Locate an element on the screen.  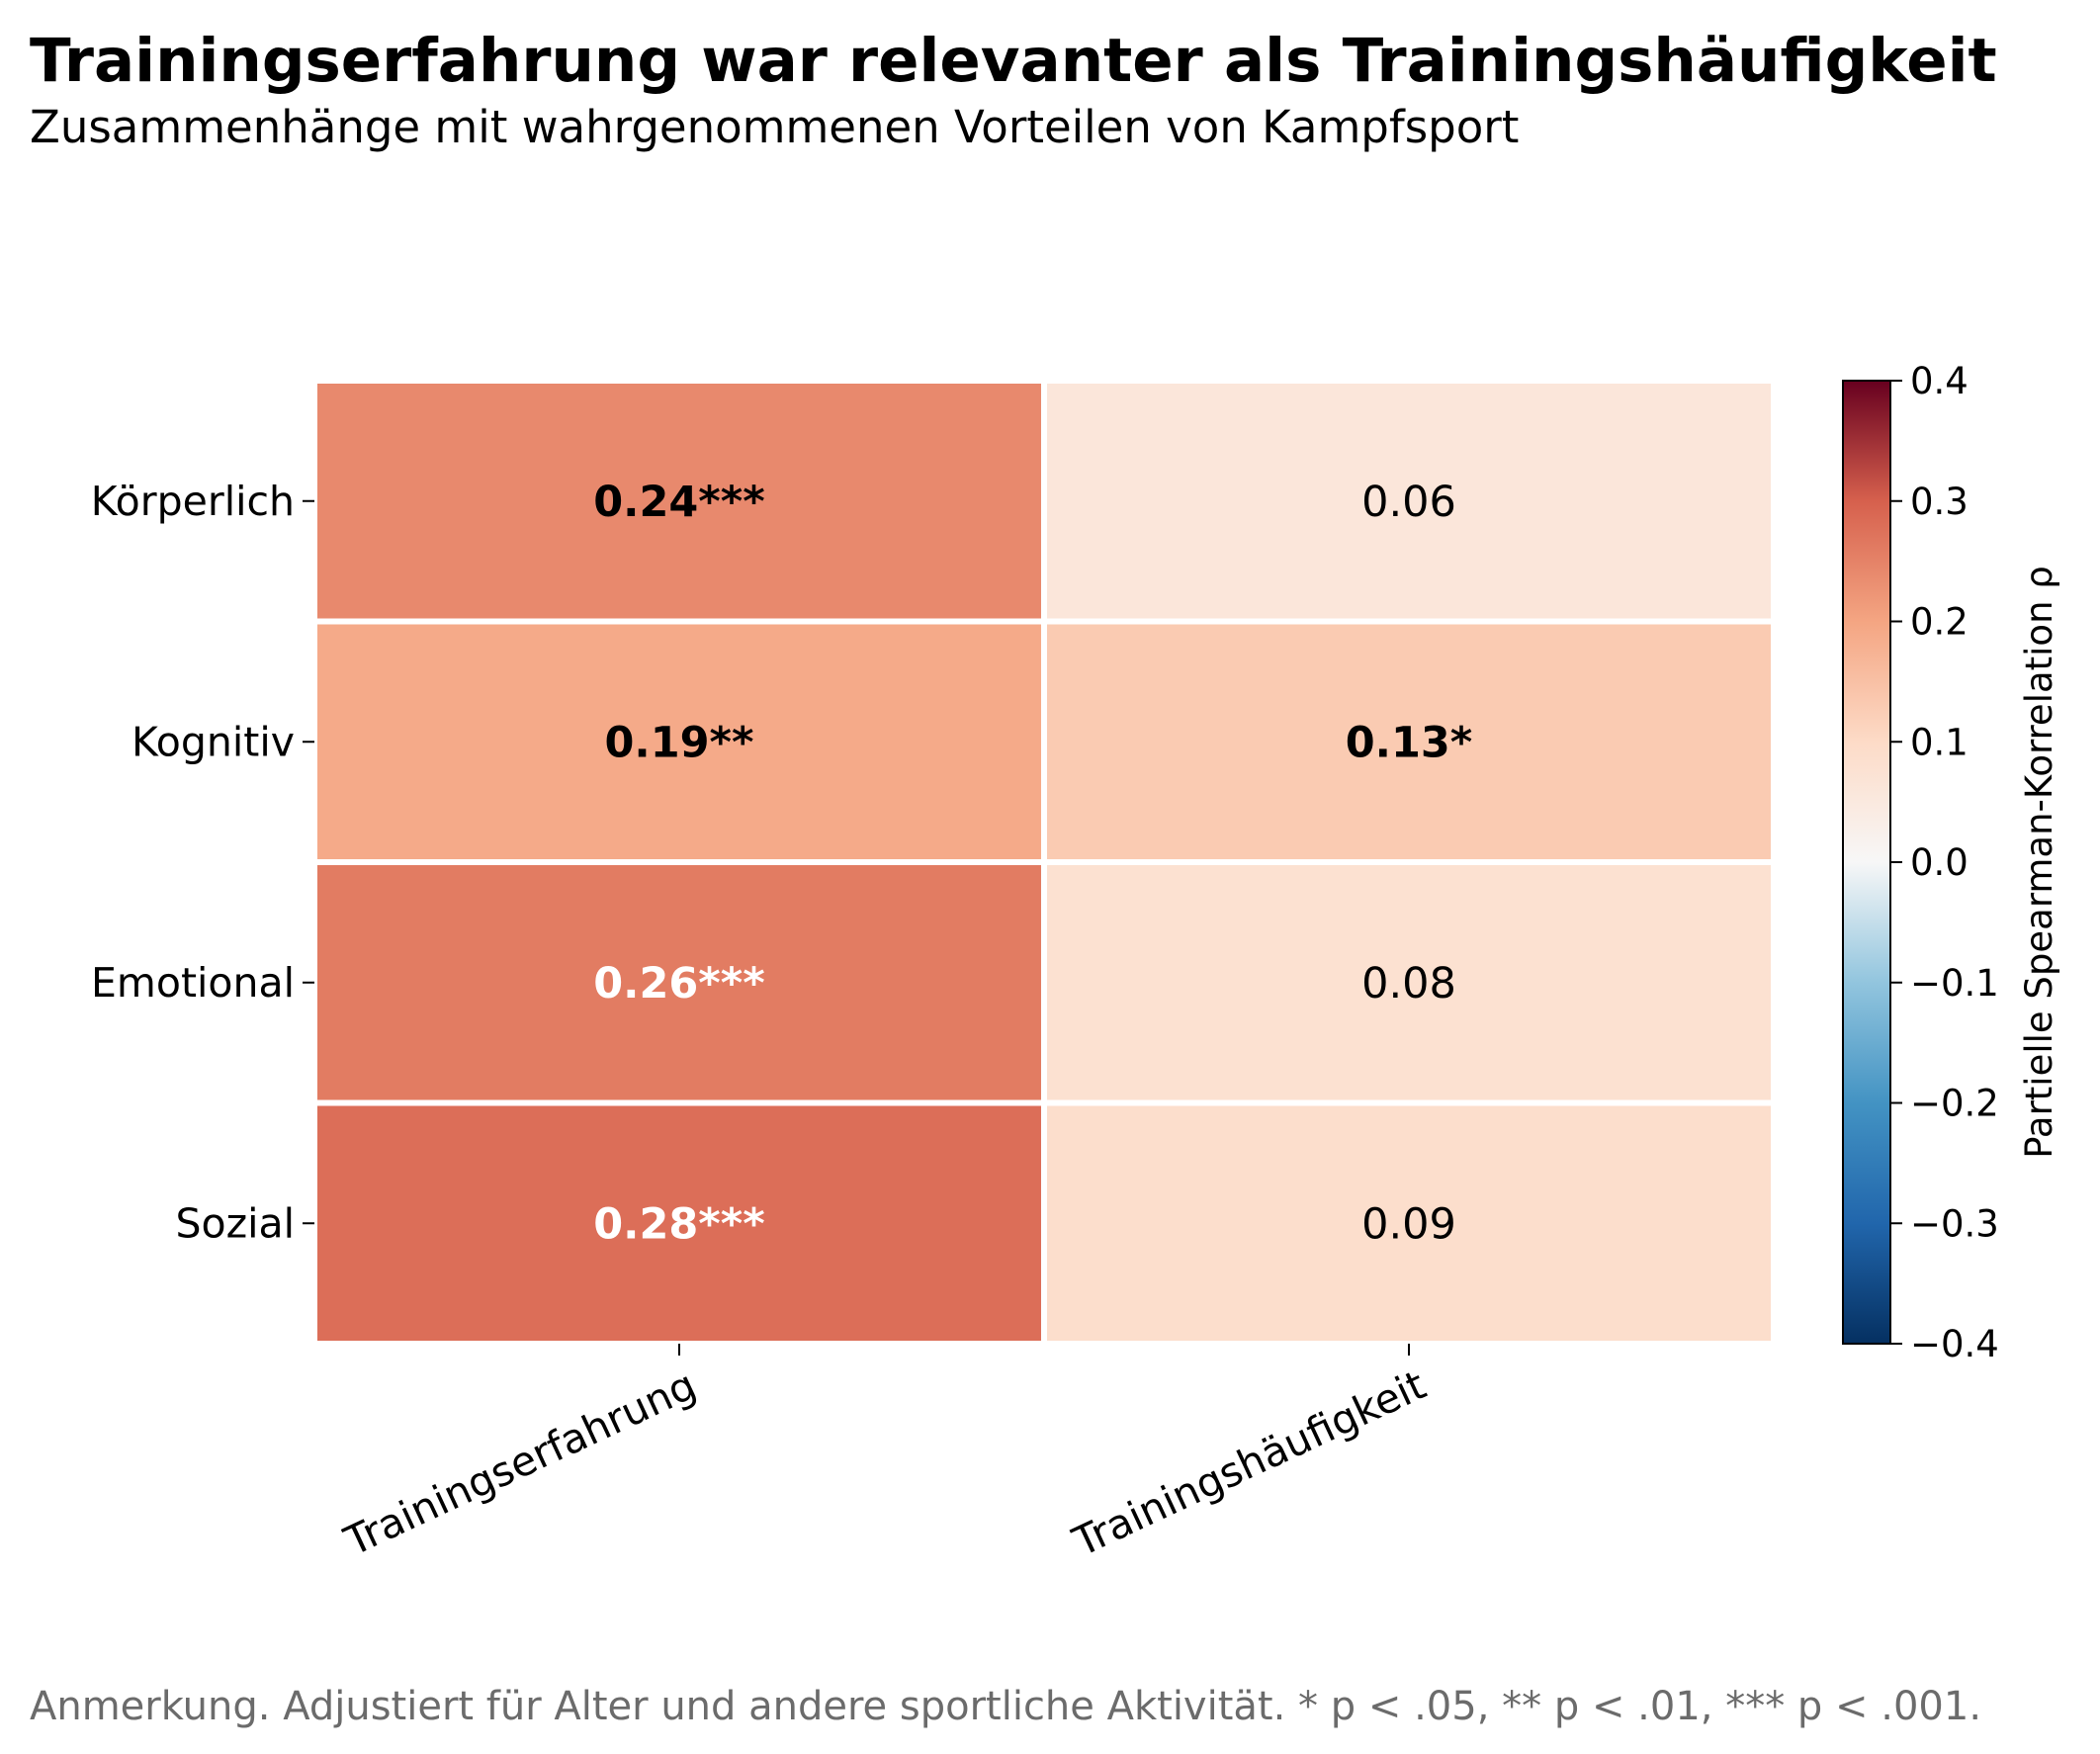
cell-value-label: 0.26*** is located at coordinates (679, 984).